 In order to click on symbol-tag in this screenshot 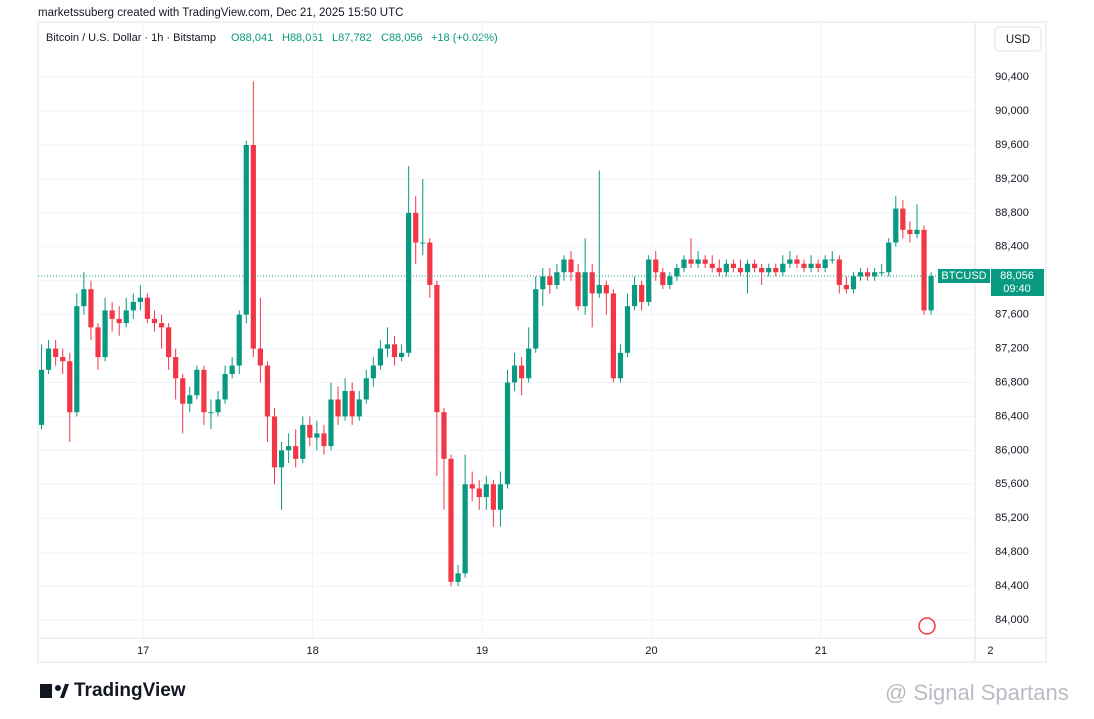, I will do `click(964, 275)`.